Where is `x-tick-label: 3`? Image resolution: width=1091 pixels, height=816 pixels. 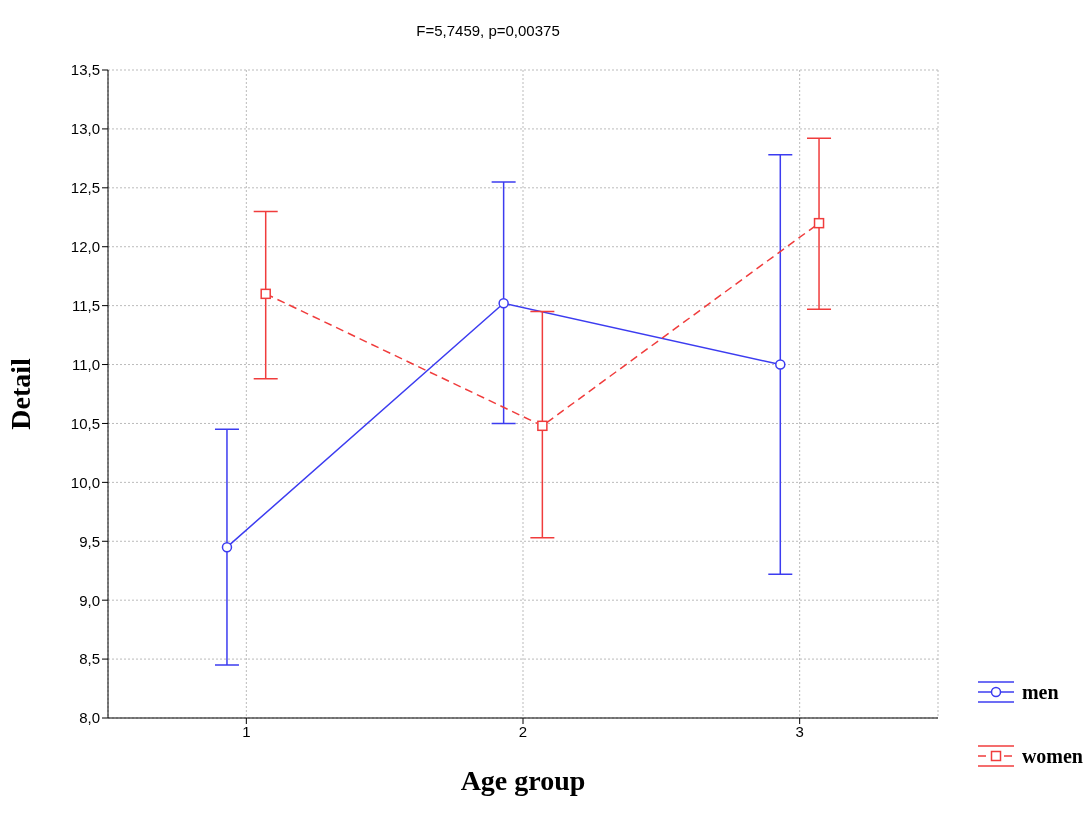
x-tick-label: 3 is located at coordinates (799, 731).